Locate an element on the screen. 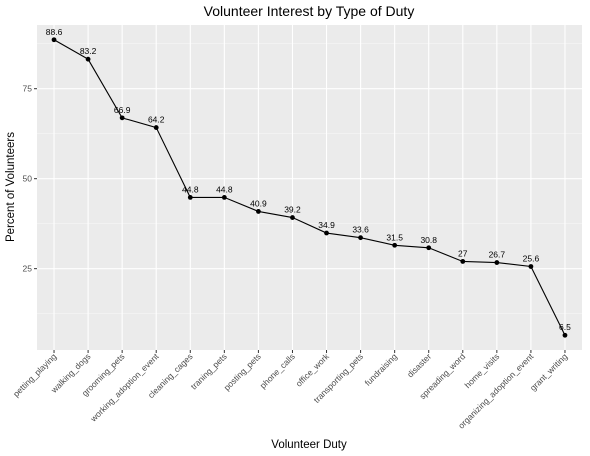  data-label: 66.9 is located at coordinates (122, 110).